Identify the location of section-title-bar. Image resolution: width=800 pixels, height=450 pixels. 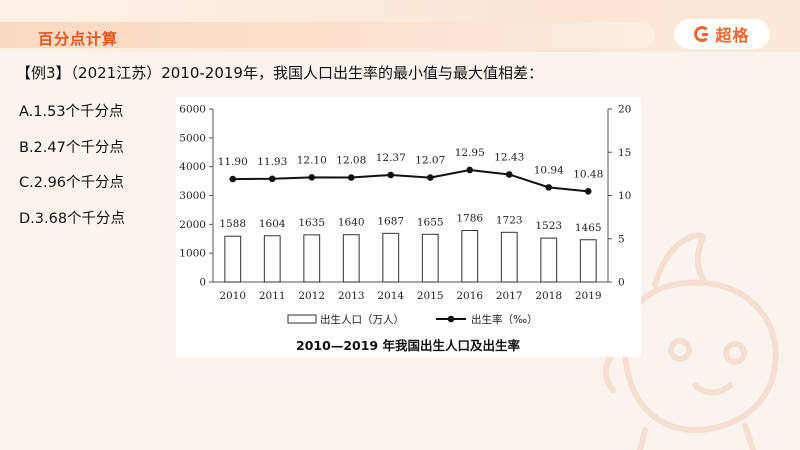
(327, 35).